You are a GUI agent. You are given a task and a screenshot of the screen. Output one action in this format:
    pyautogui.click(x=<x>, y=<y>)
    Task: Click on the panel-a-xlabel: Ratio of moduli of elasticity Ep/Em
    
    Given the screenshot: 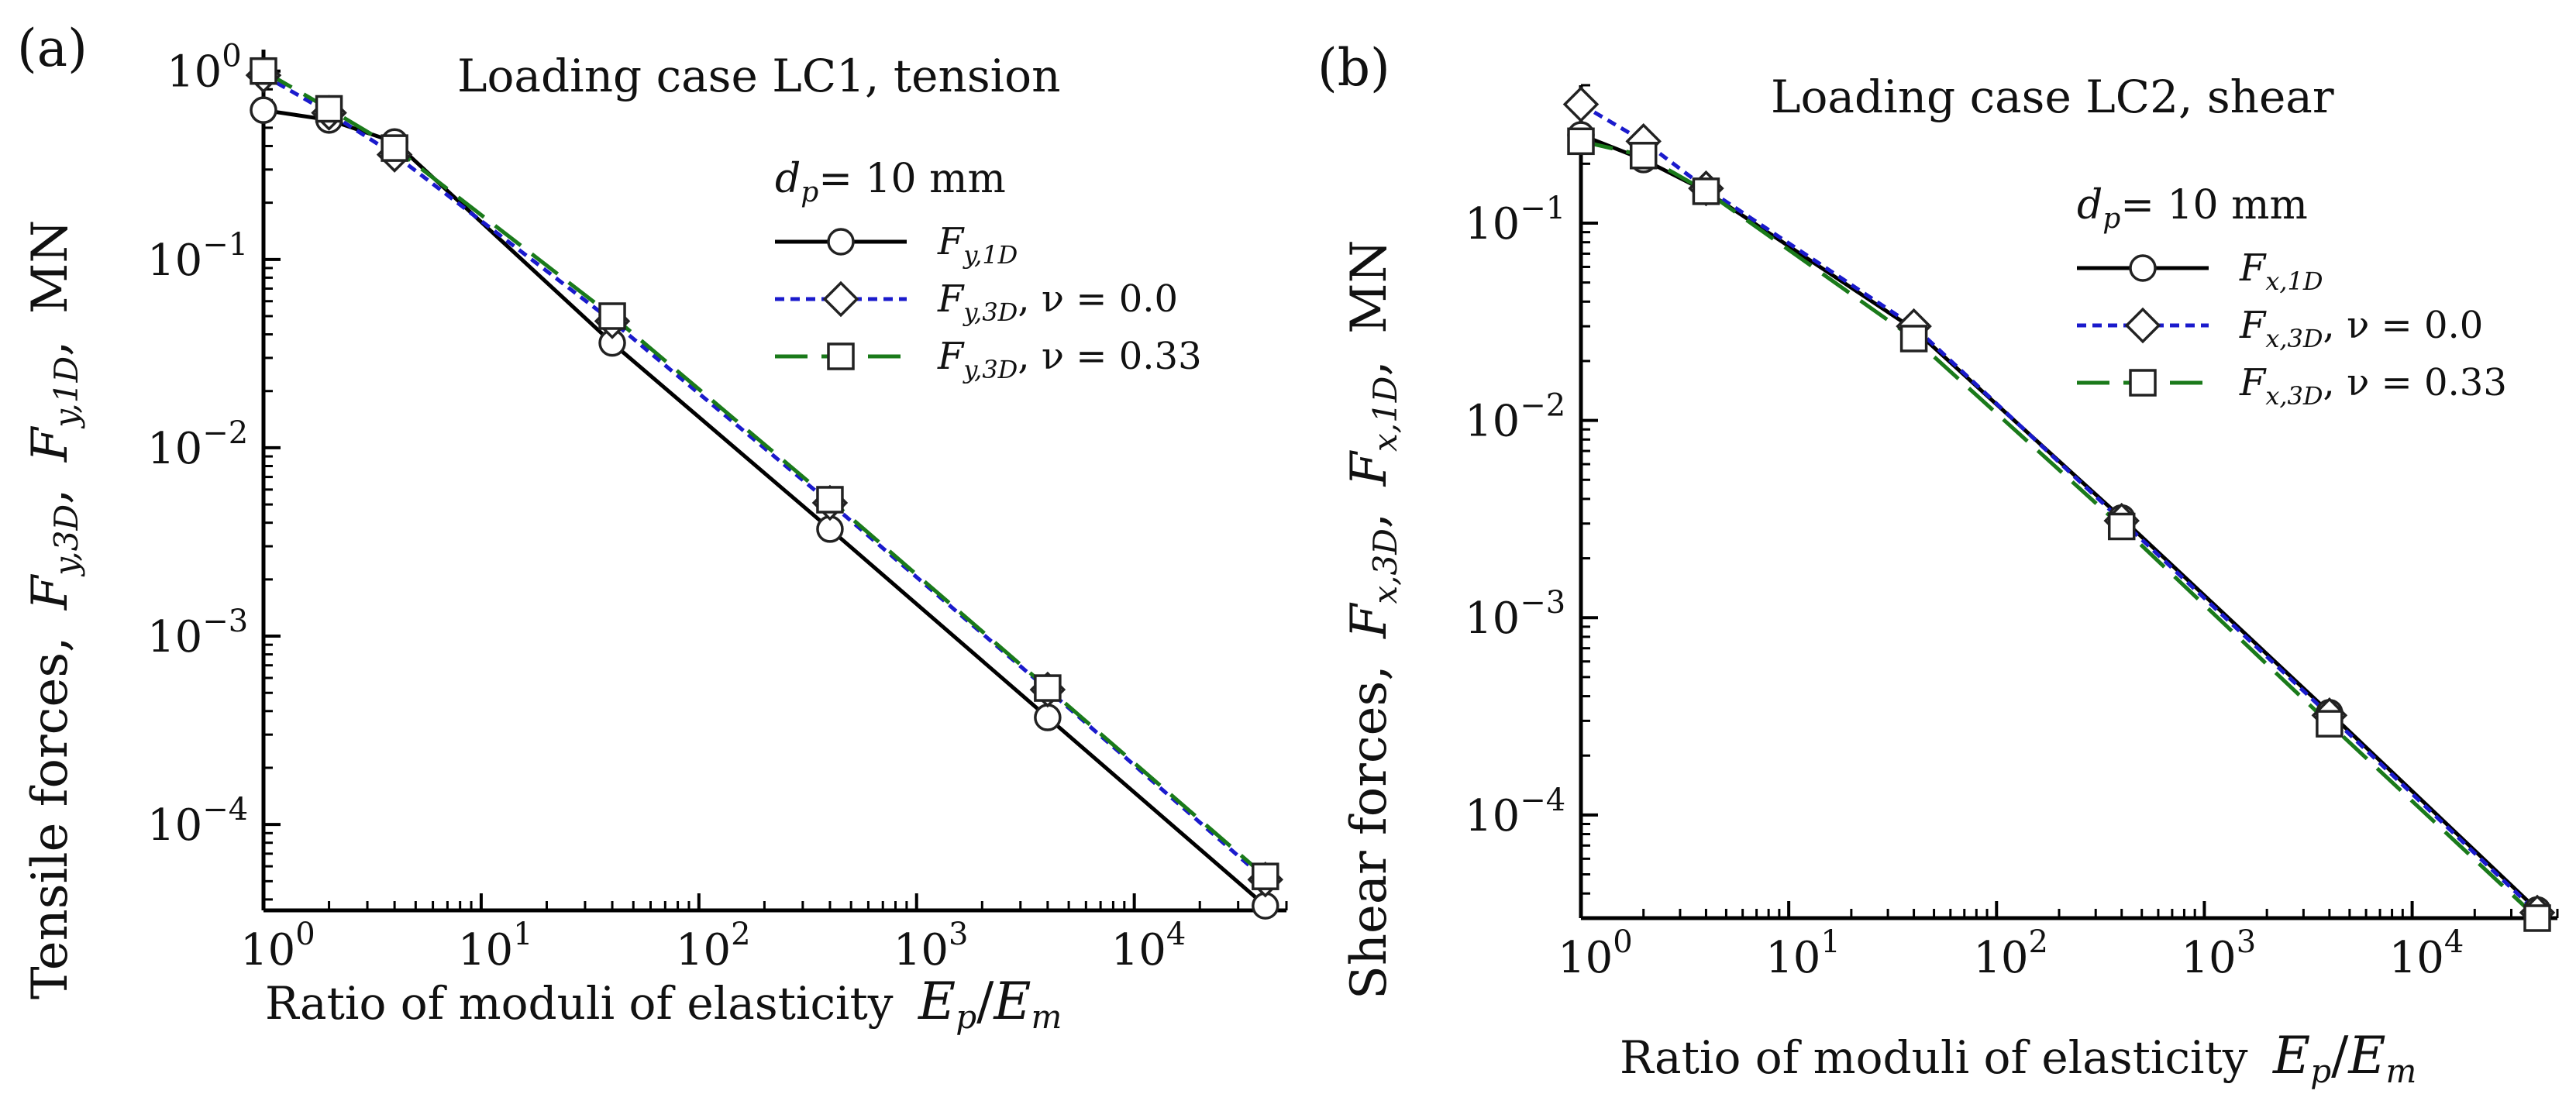 What is the action you would take?
    pyautogui.click(x=663, y=1004)
    